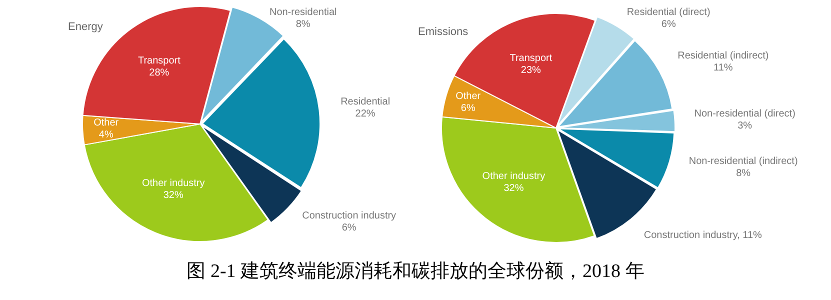 This screenshot has height=300, width=831. What do you see at coordinates (743, 161) in the screenshot?
I see `slice-label: Non-residential (indirect)` at bounding box center [743, 161].